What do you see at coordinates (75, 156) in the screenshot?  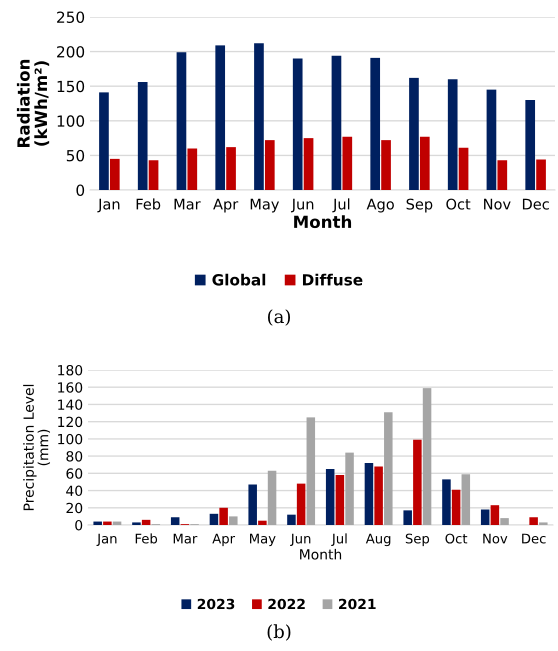 I see `y-tick-label: 50` at bounding box center [75, 156].